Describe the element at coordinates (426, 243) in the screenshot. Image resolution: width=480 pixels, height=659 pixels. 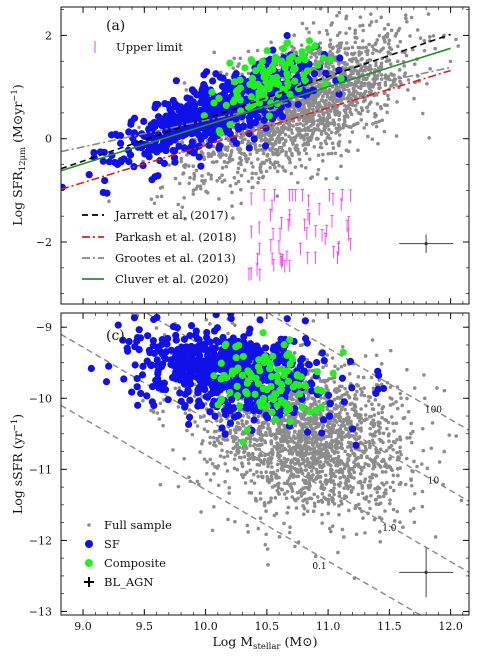
I see `error-bar-center` at that location.